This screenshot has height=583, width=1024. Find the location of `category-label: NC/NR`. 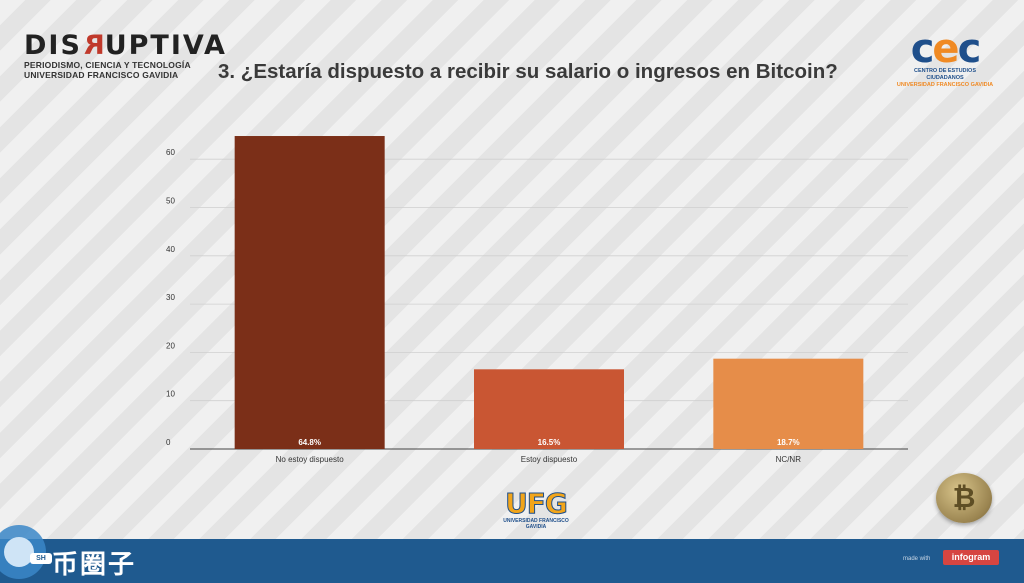

category-label: NC/NR is located at coordinates (789, 459).